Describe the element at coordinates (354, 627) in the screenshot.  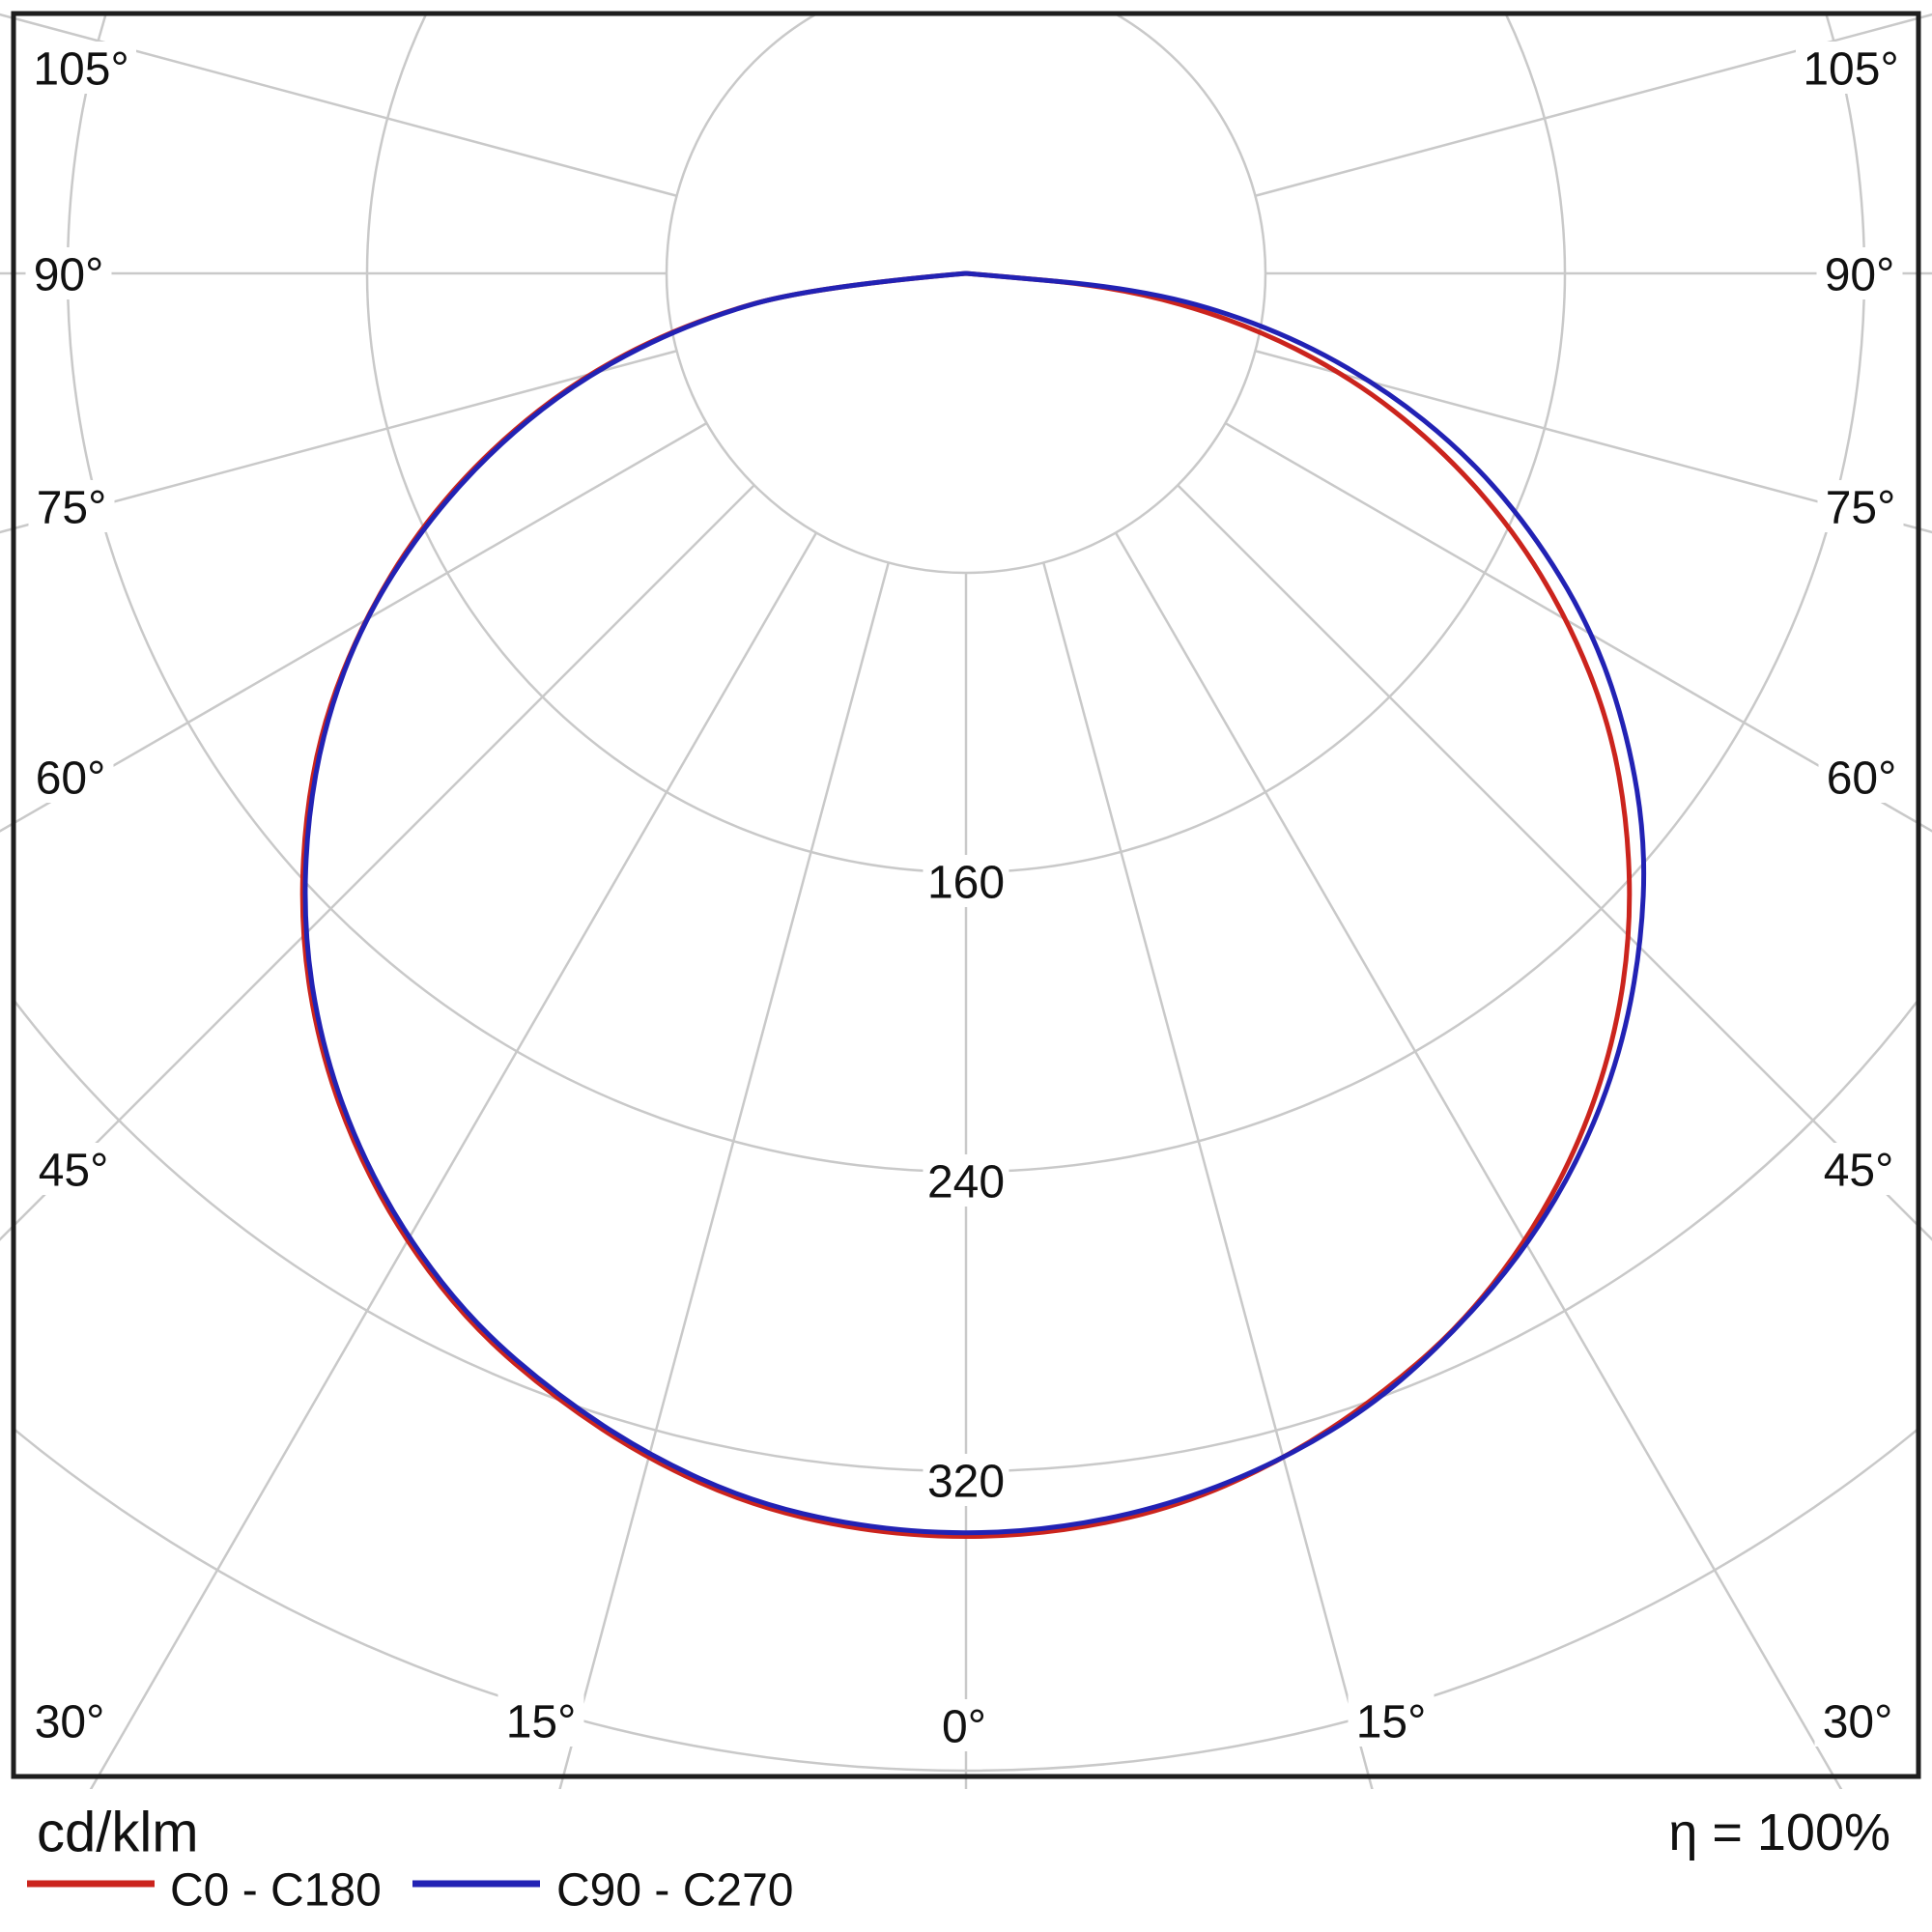
I see `grid-radial--60deg` at that location.